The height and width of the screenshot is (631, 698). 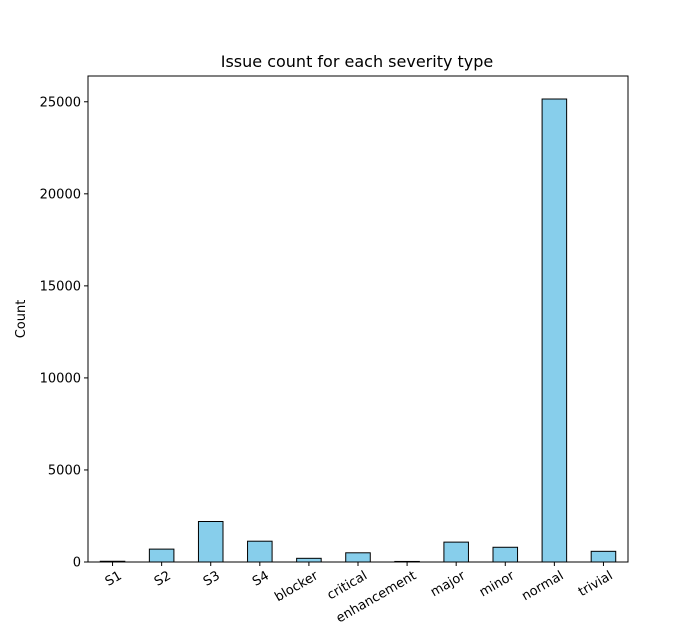 What do you see at coordinates (114, 578) in the screenshot?
I see `x-tick-label: S1` at bounding box center [114, 578].